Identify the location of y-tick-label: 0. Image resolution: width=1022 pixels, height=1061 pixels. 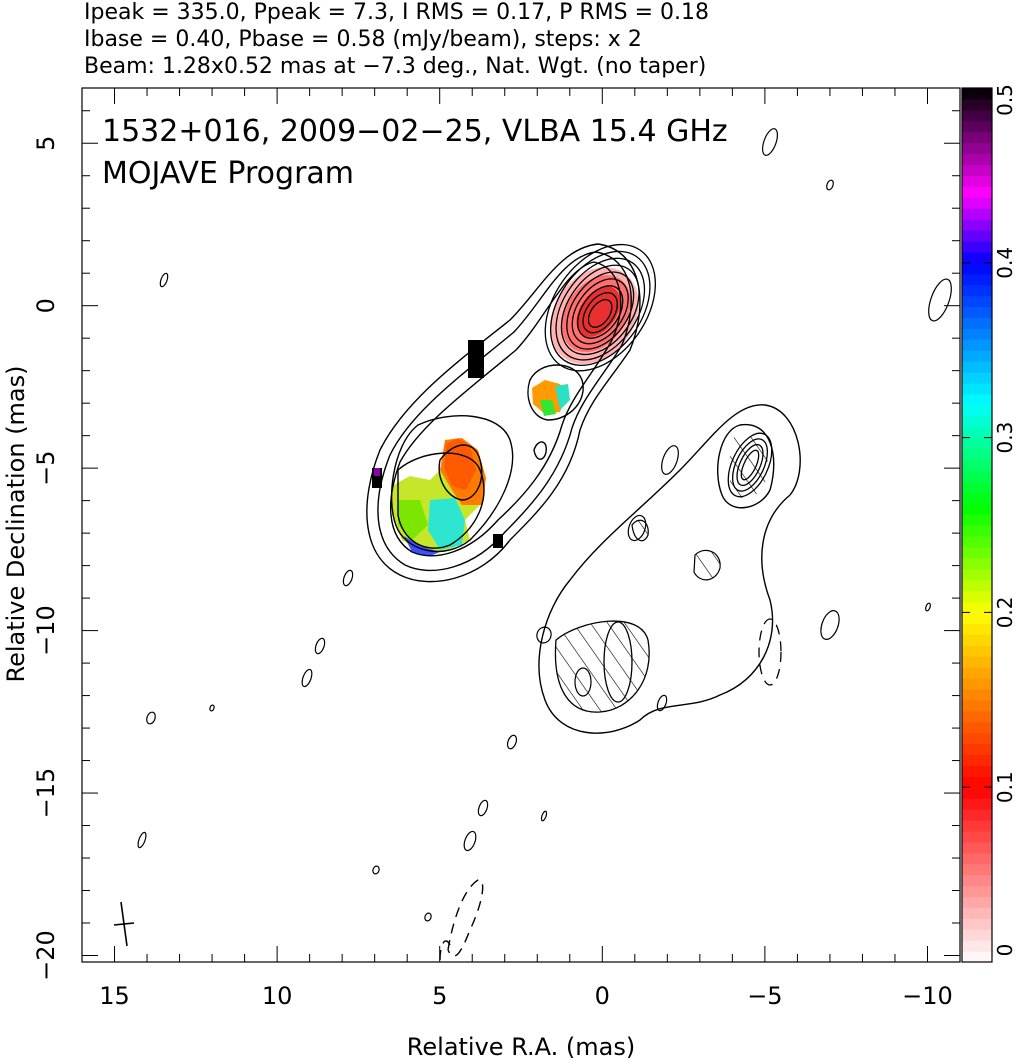
(46, 305).